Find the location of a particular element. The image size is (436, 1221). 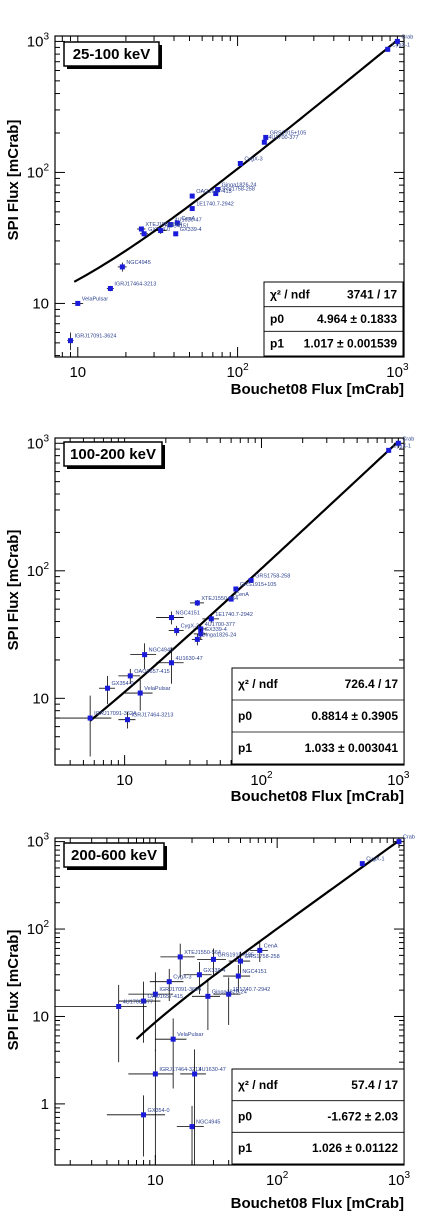

data-point-CygX-1: CygX-1 is located at coordinates (397, 47).